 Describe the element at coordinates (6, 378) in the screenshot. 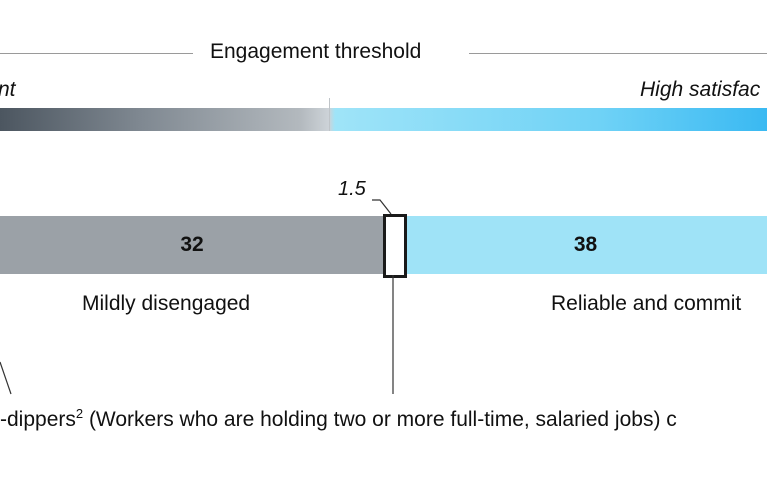

I see `footnote-leader-left` at that location.